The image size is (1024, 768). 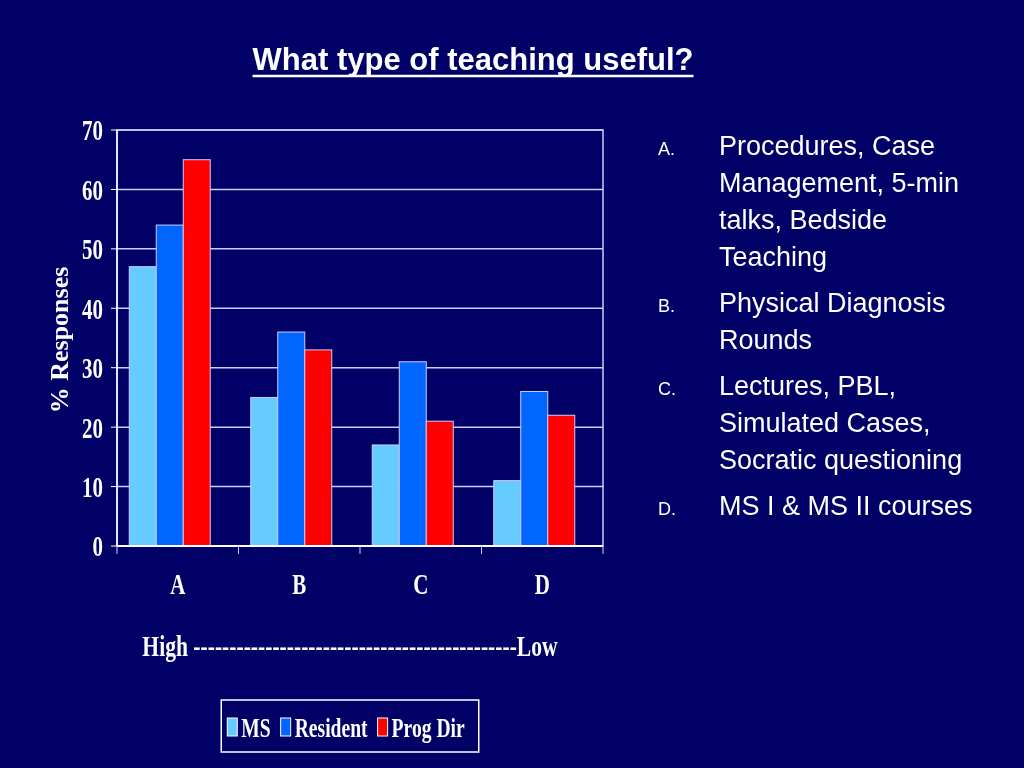 I want to click on legend-label: Resident, so click(x=331, y=727).